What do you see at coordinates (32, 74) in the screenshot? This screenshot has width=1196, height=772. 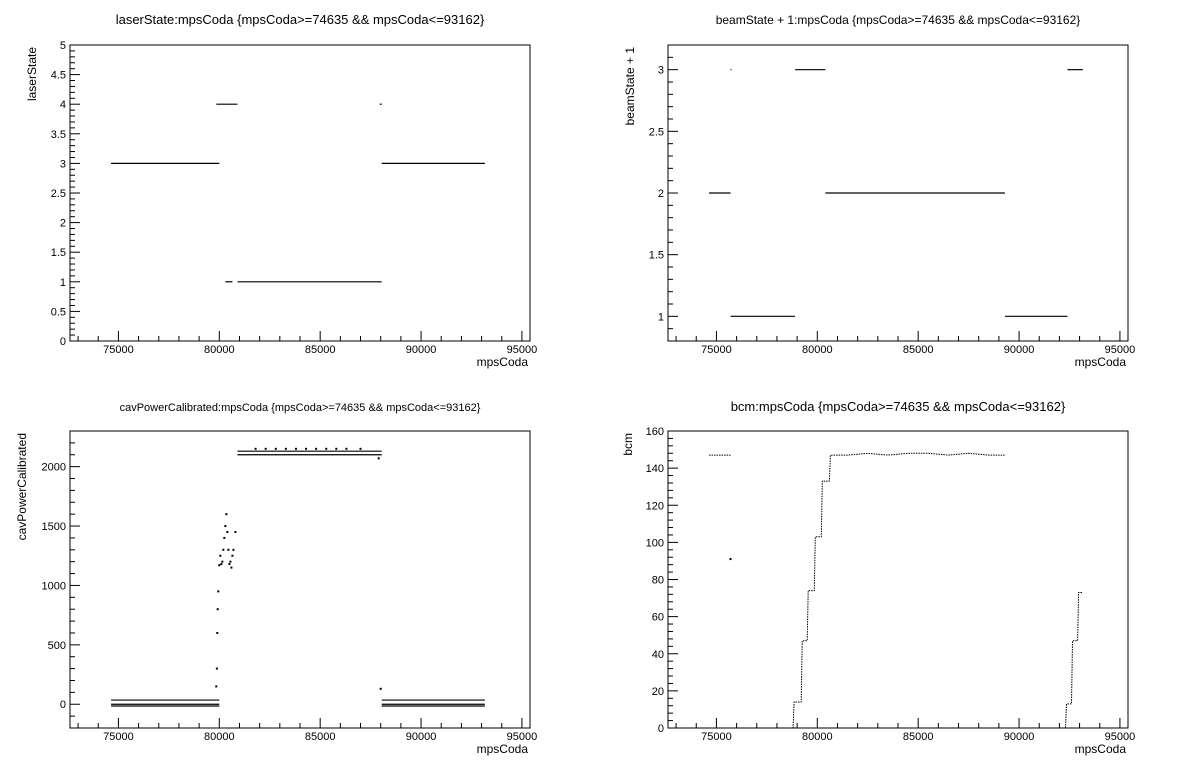 I see `y-axis-label: laserState` at bounding box center [32, 74].